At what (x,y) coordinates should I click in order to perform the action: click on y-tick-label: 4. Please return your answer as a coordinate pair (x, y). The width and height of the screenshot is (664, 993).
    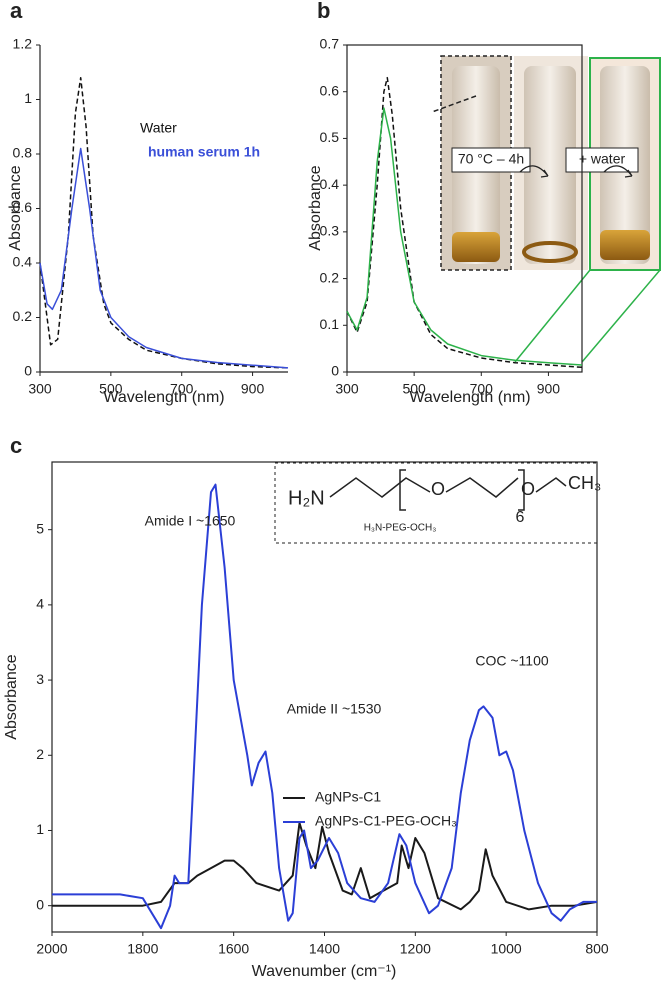
    Looking at the image, I should click on (40, 604).